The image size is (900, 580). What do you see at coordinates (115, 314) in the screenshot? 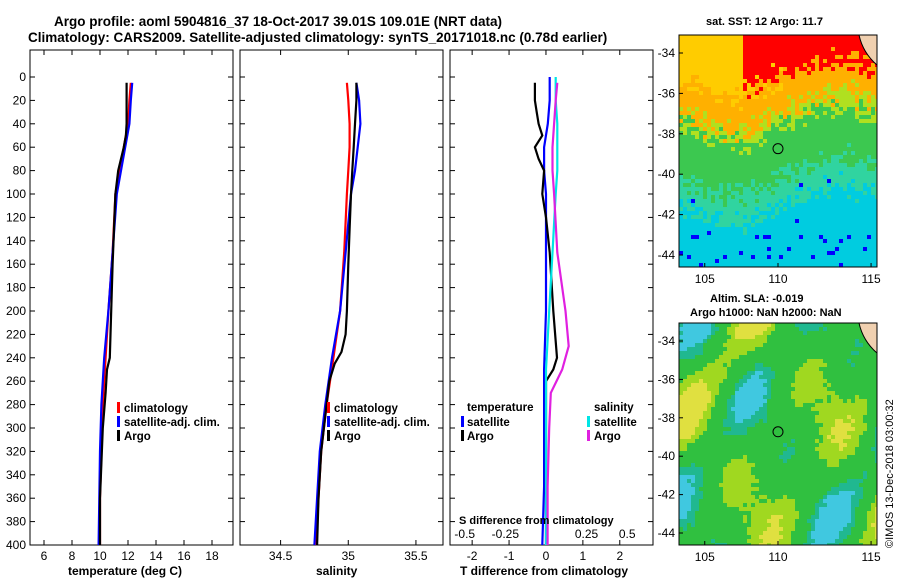
I see `series-line-satellite-adj-clim-` at bounding box center [115, 314].